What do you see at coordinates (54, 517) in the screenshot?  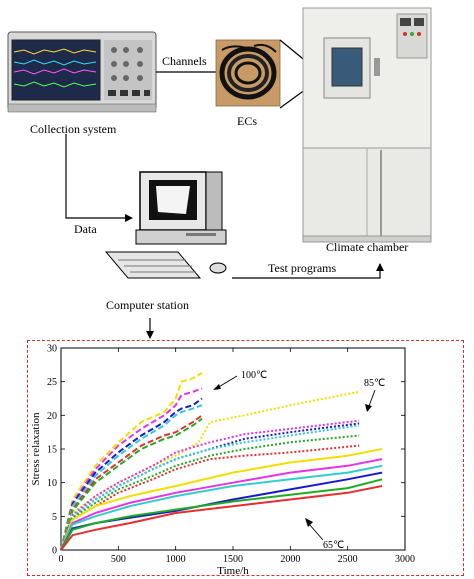 I see `y-tick-label: 5` at bounding box center [54, 517].